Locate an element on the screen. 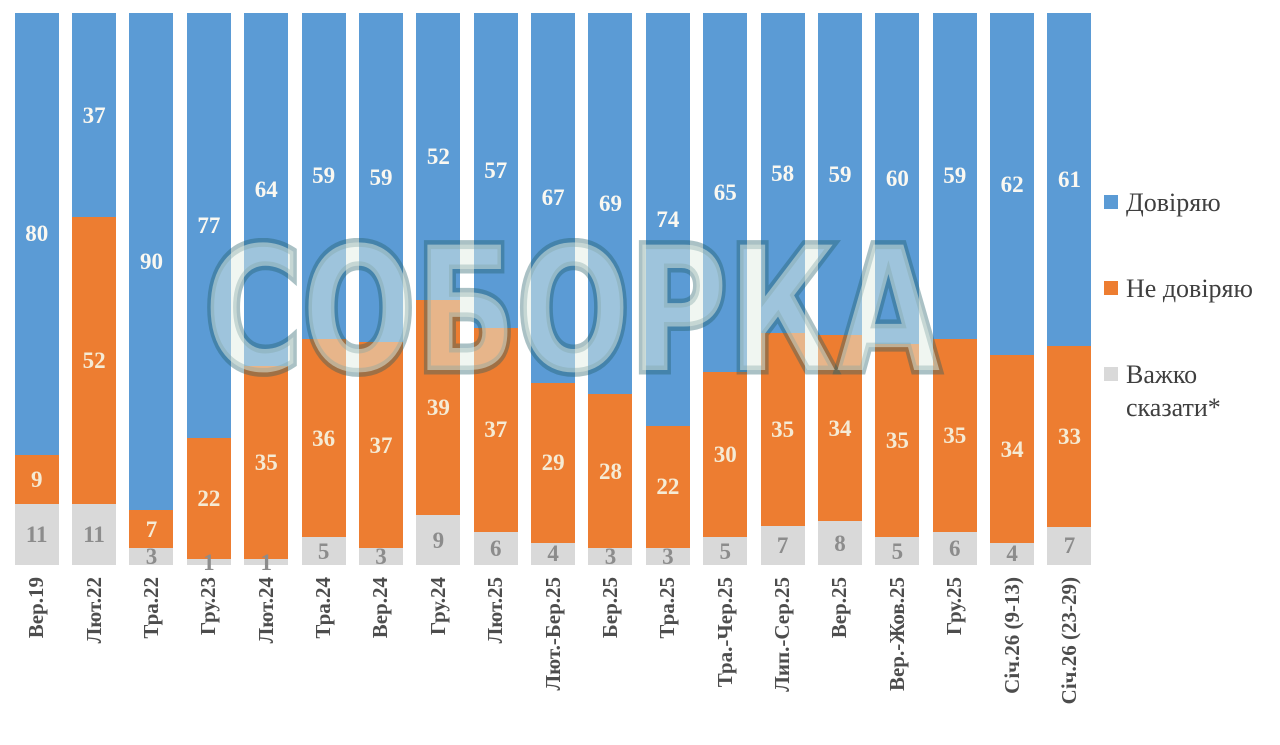 The width and height of the screenshot is (1280, 745). segment-distrust: 29 is located at coordinates (553, 462).